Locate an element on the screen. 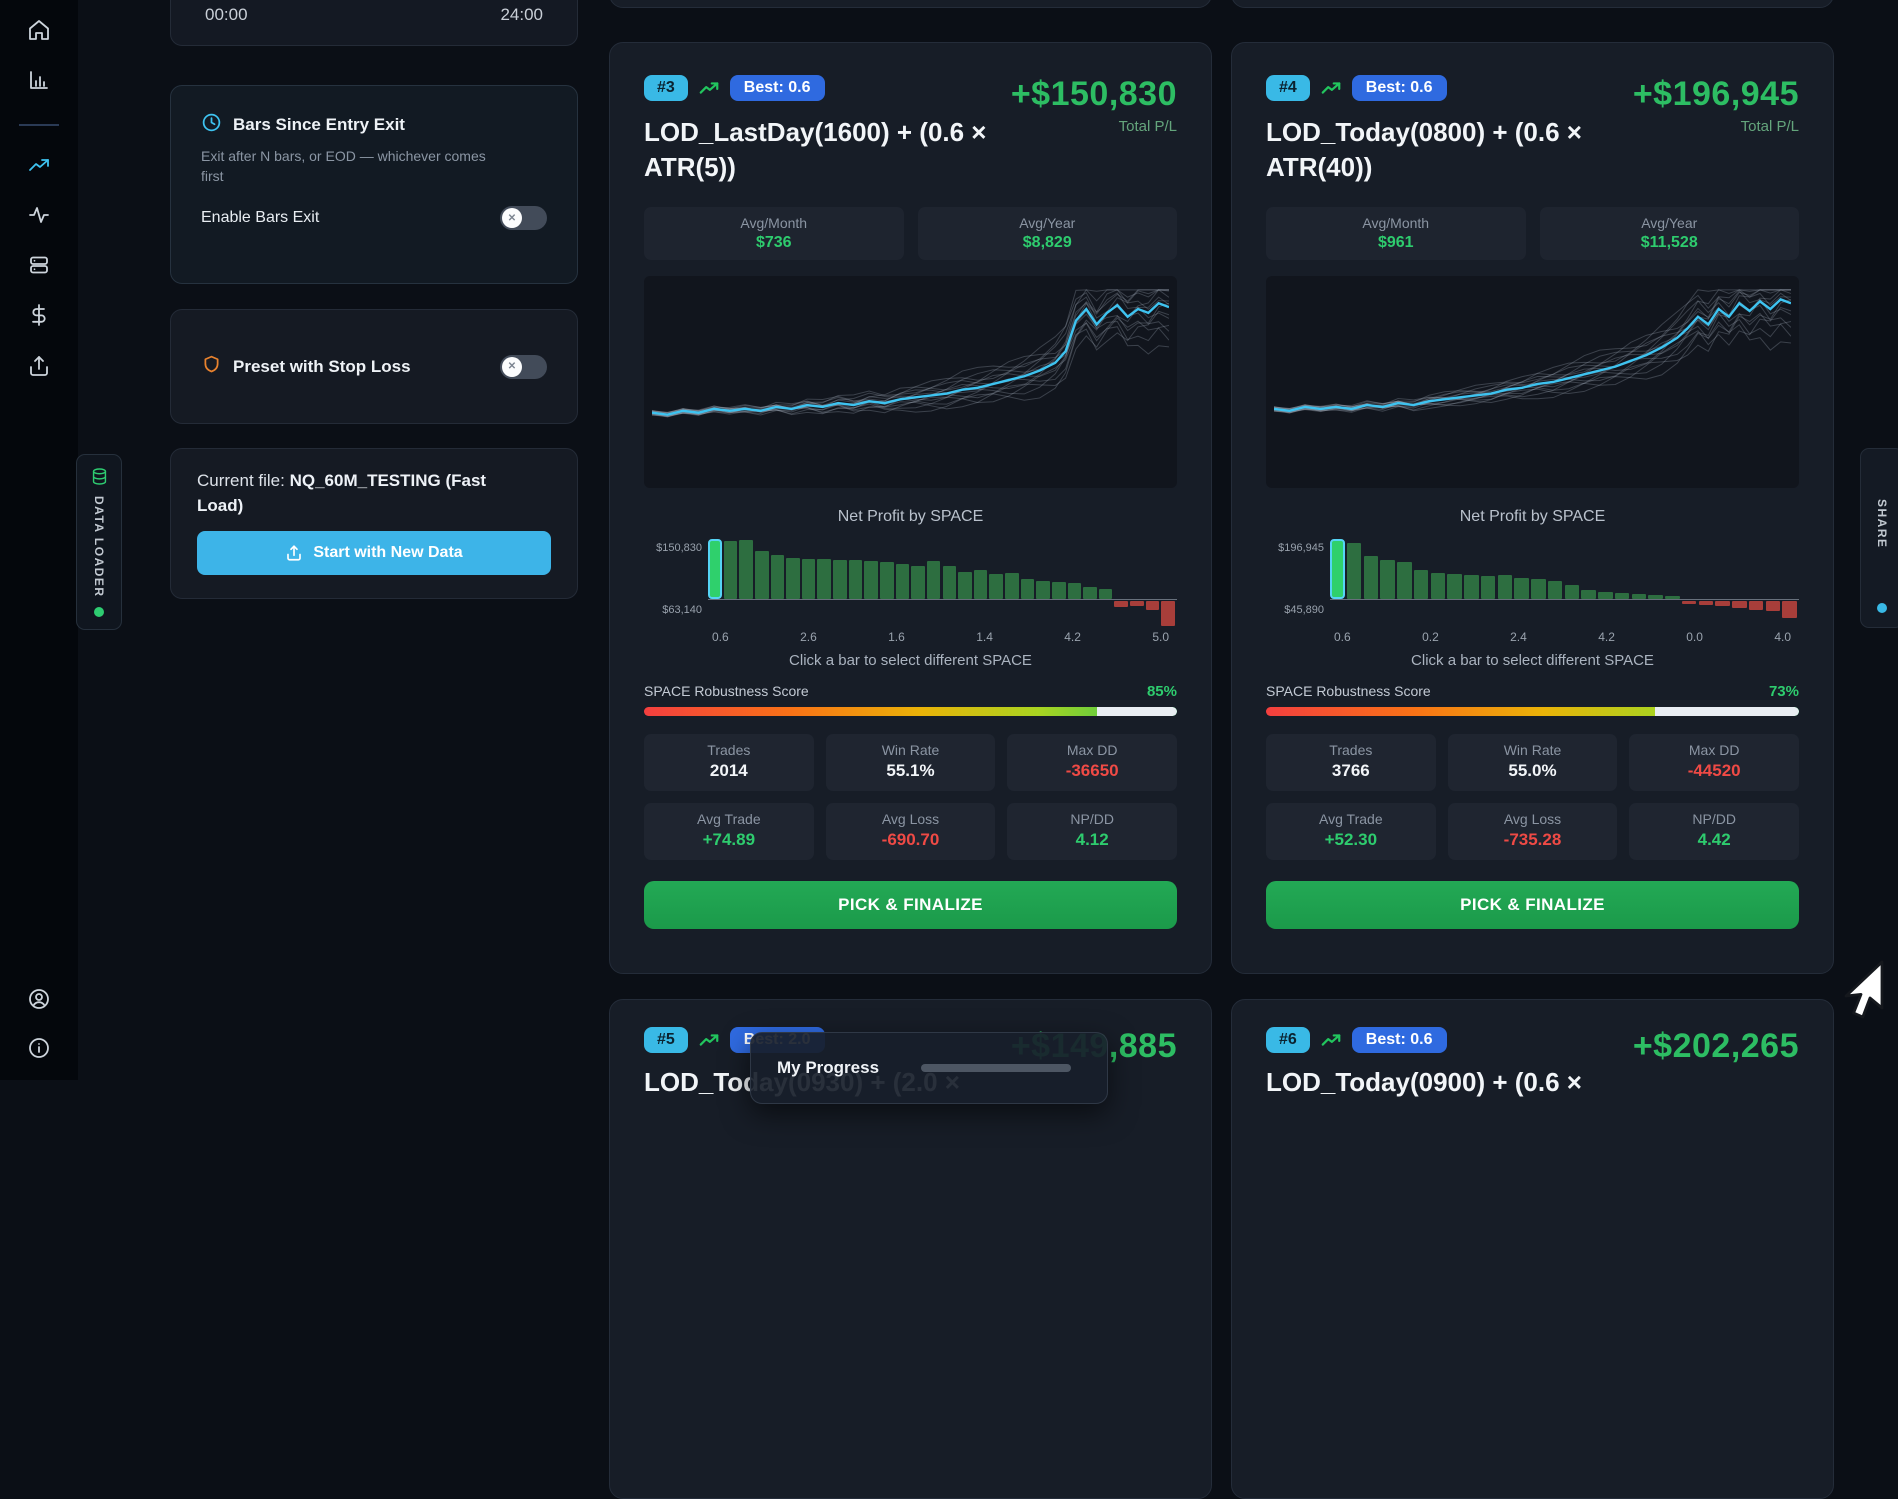  share-tab: SHARE is located at coordinates (1879, 538).